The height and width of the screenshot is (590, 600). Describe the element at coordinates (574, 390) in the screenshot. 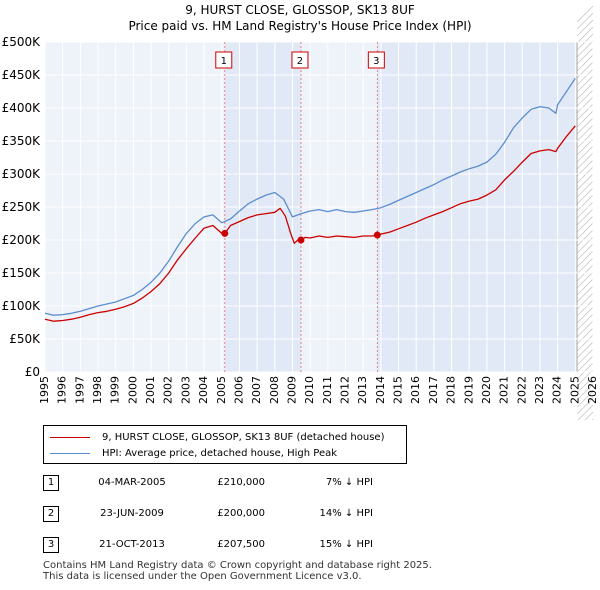

I see `x-tick-label: 2025` at that location.